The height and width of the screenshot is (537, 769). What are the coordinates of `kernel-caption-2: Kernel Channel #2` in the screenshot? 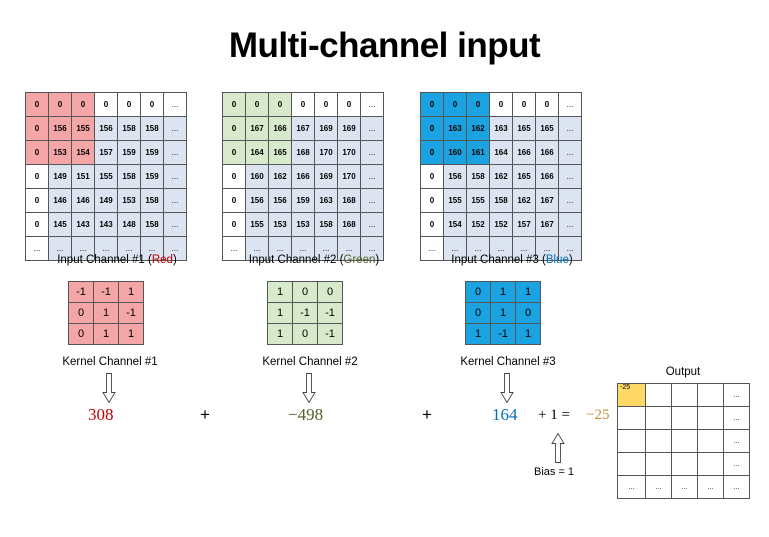 It's located at (310, 362).